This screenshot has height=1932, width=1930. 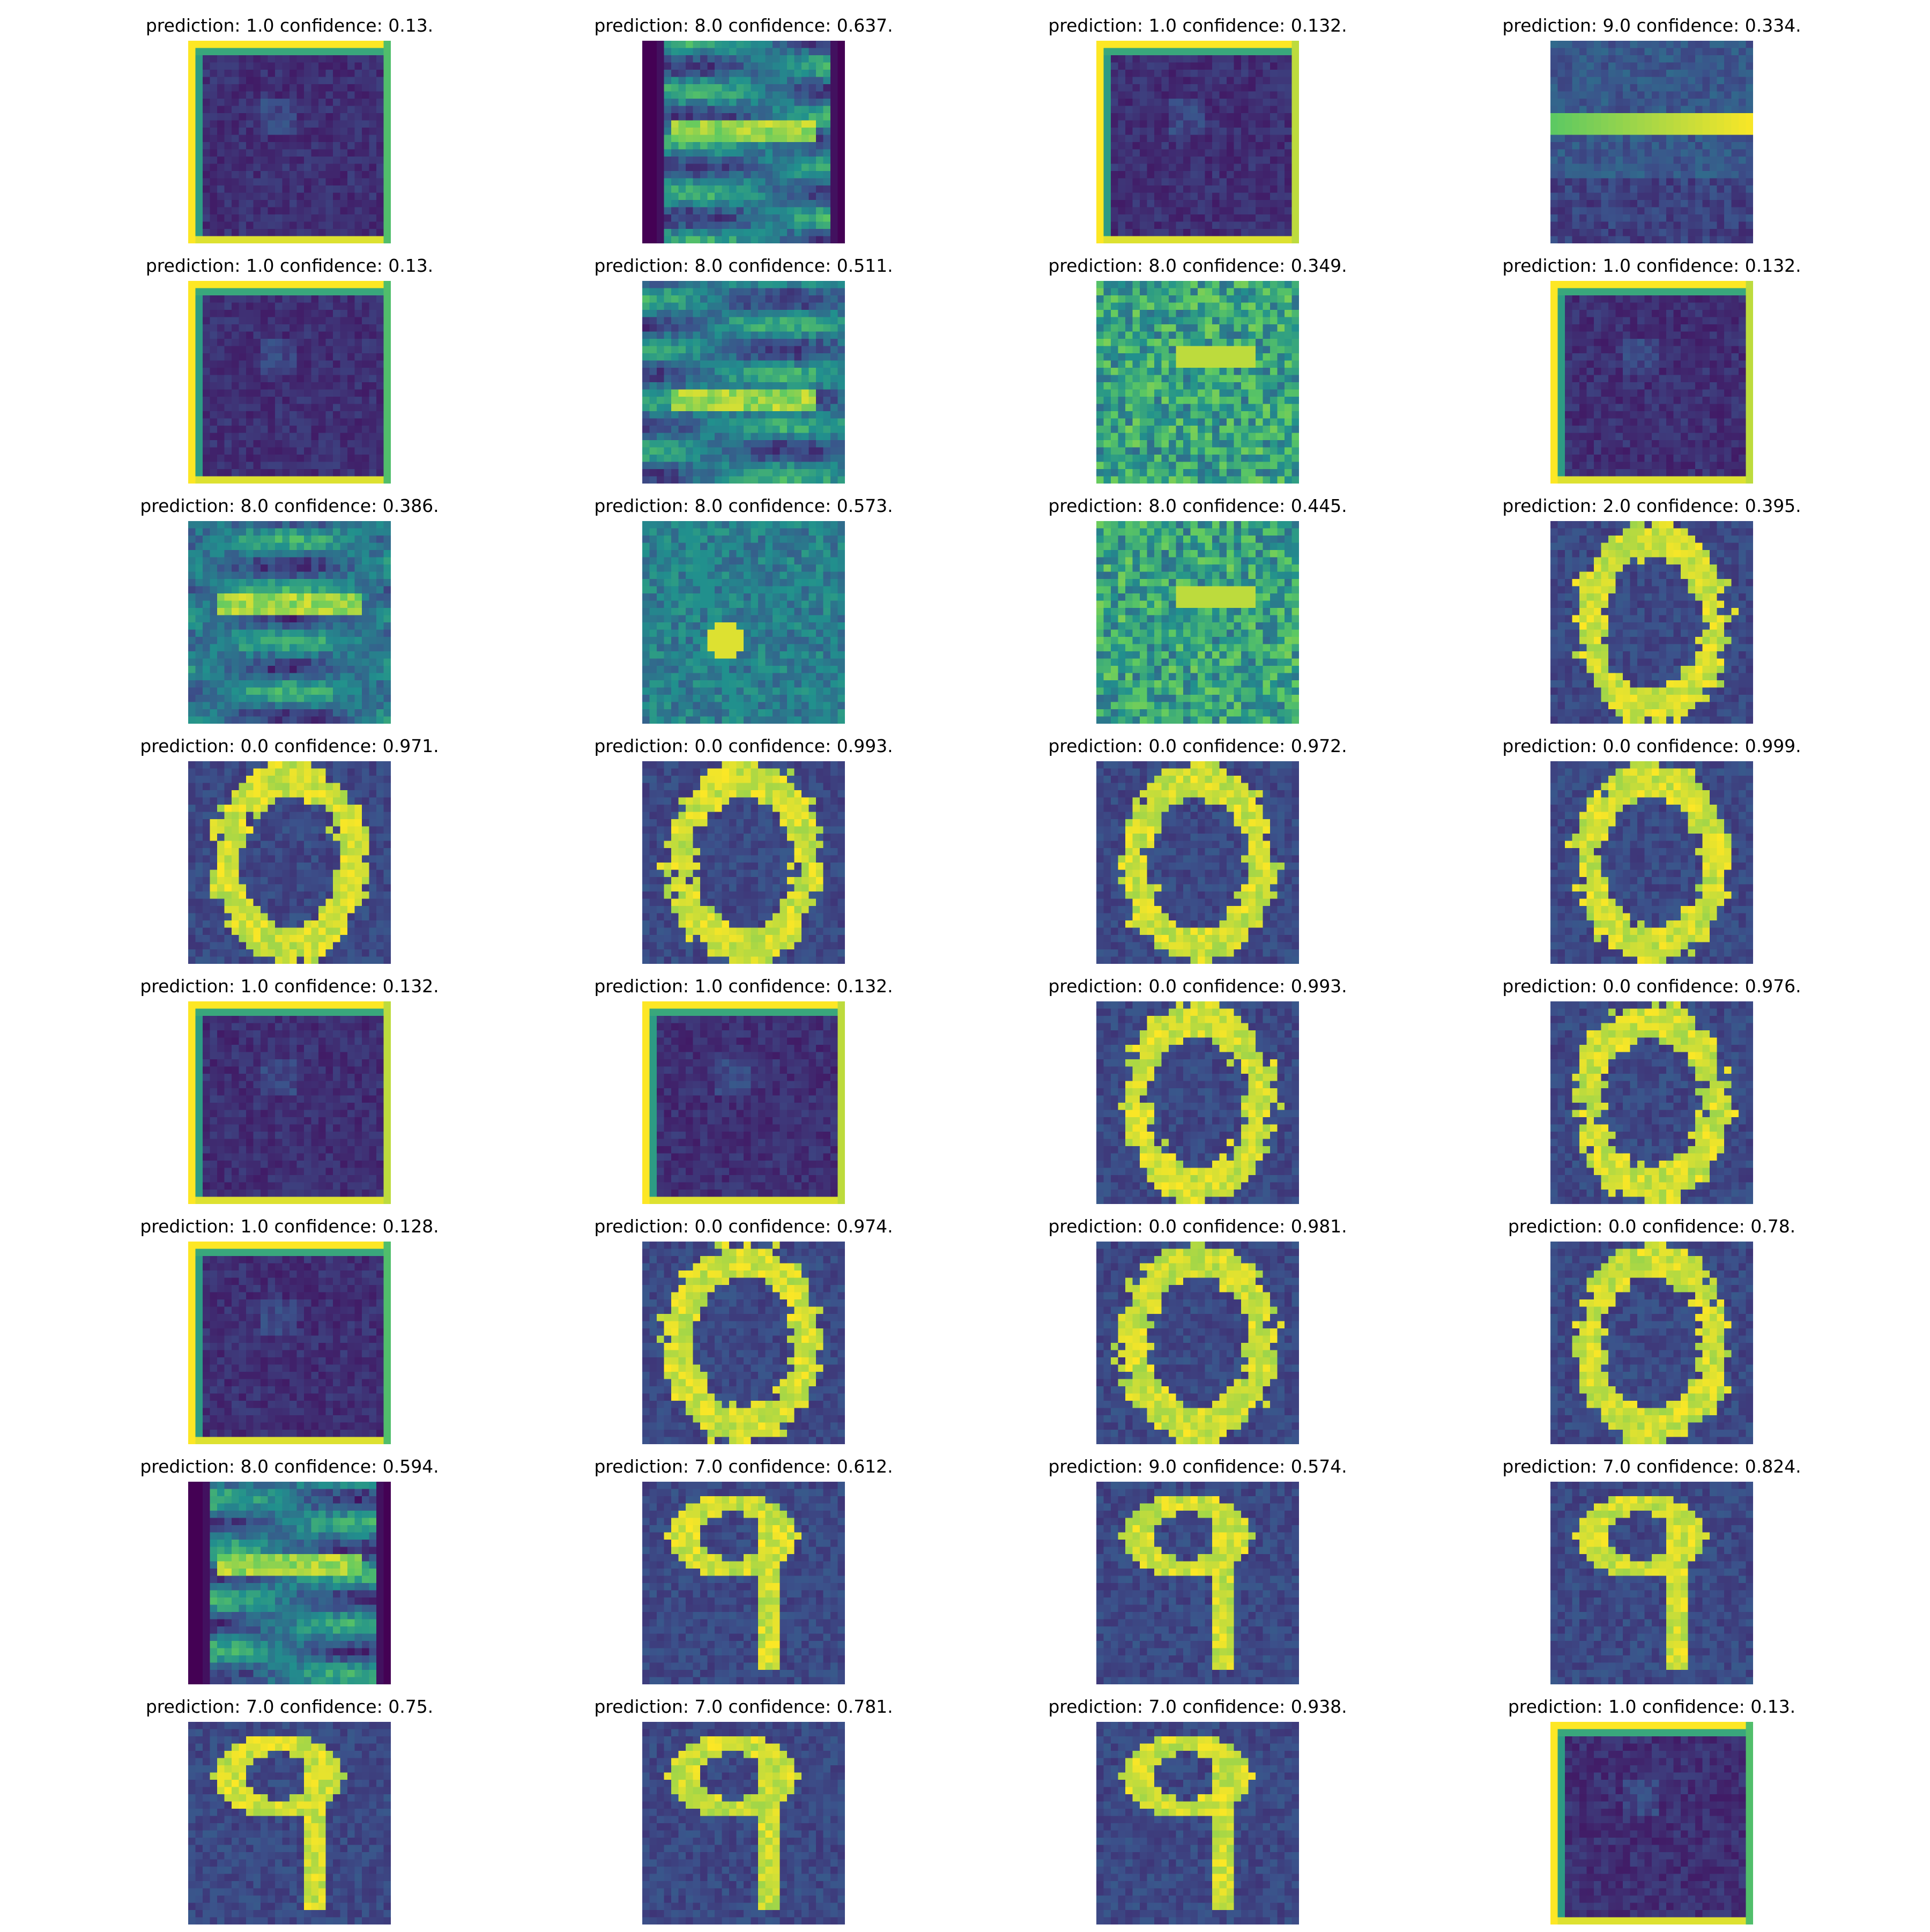 What do you see at coordinates (289, 1706) in the screenshot?
I see `panel-title: prediction: 7.0 confidence: 0.75.` at bounding box center [289, 1706].